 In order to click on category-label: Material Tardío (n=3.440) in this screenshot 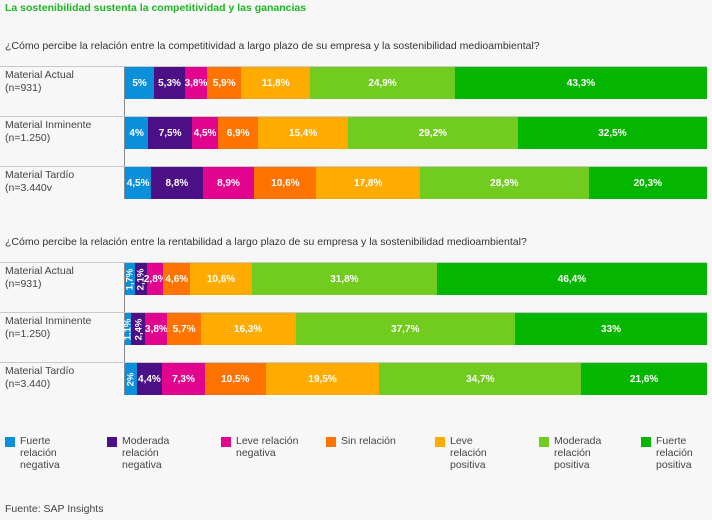, I will do `click(39, 378)`.